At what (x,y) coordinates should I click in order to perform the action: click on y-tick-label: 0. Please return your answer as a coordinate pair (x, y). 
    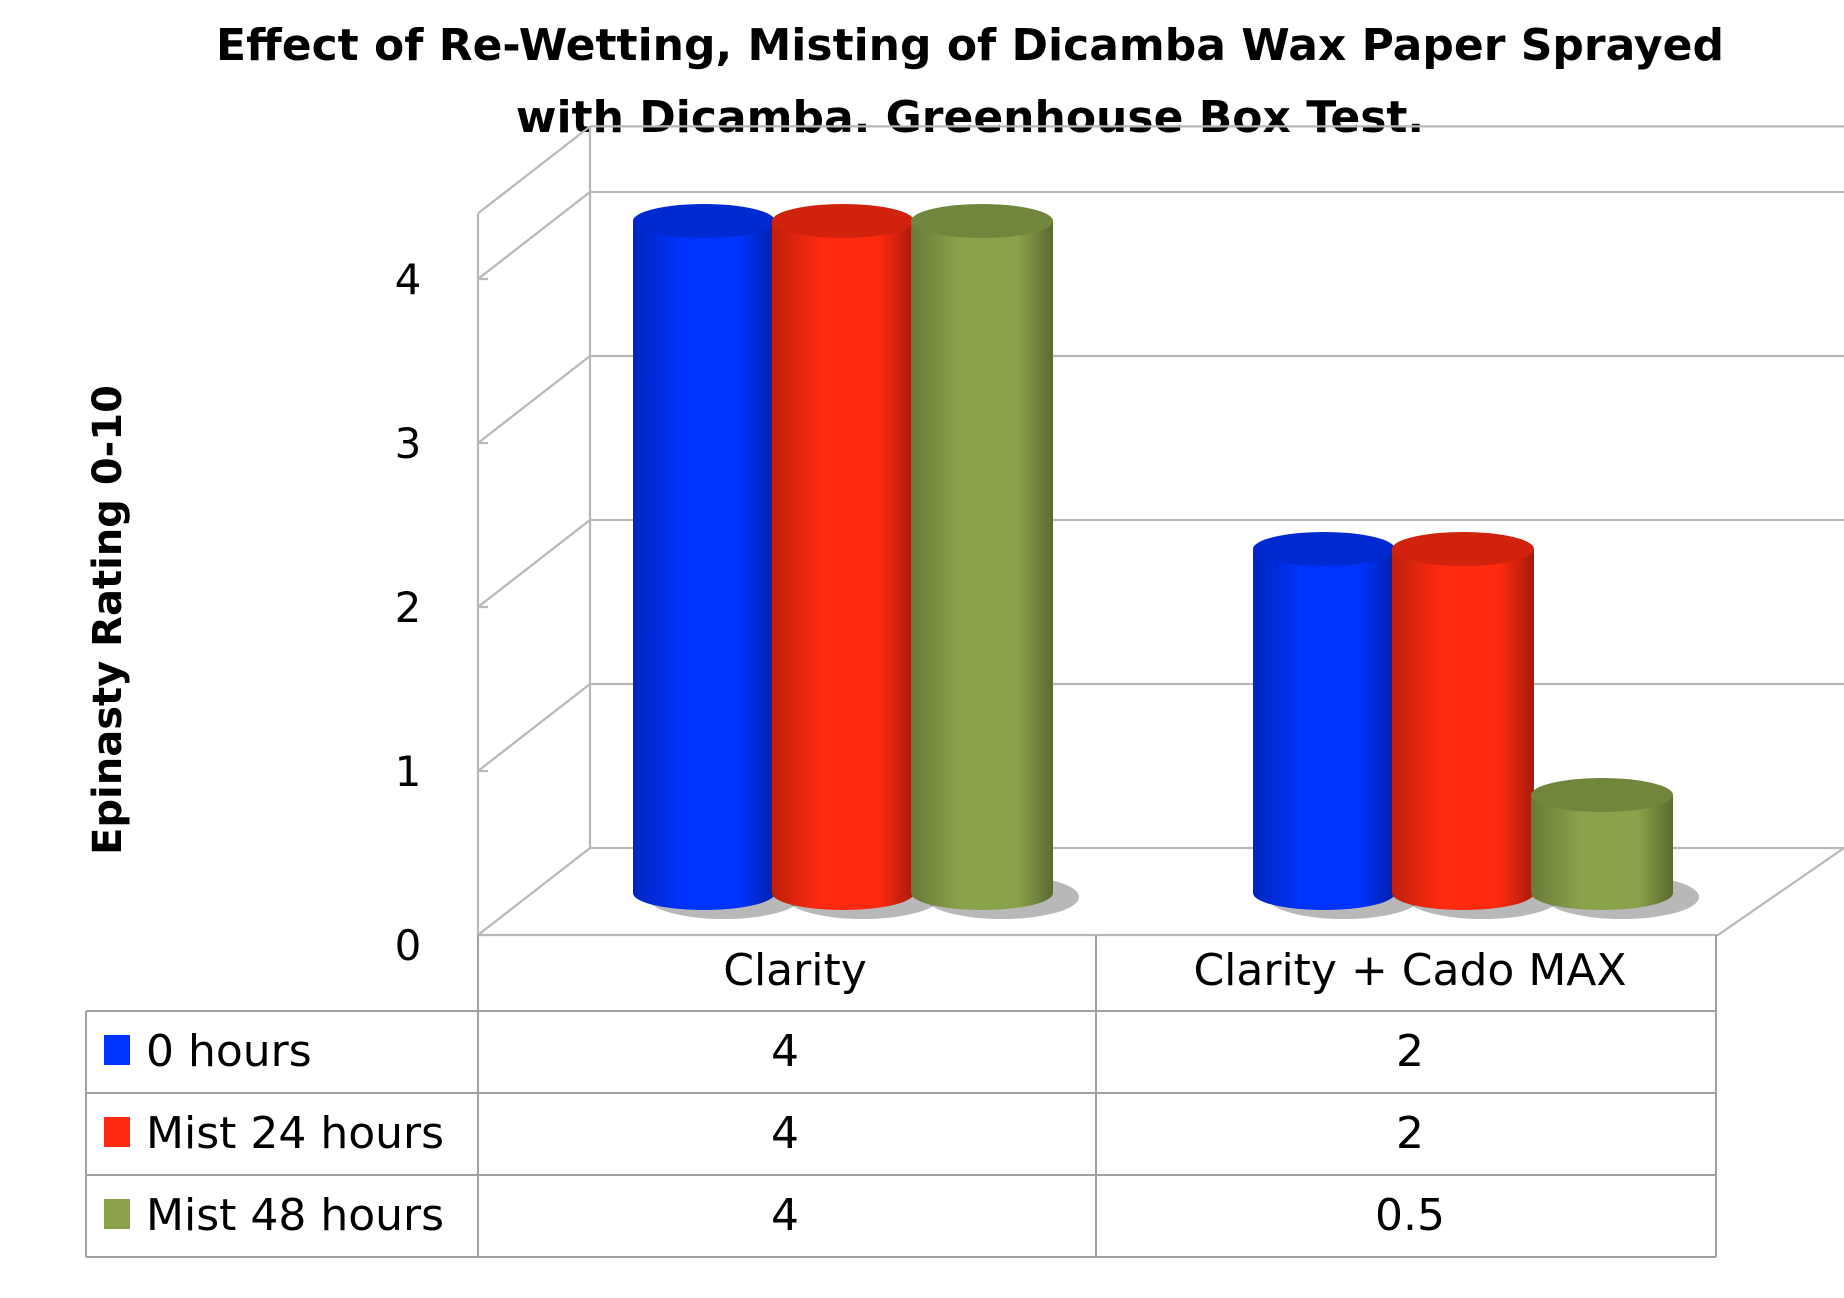
    Looking at the image, I should click on (408, 945).